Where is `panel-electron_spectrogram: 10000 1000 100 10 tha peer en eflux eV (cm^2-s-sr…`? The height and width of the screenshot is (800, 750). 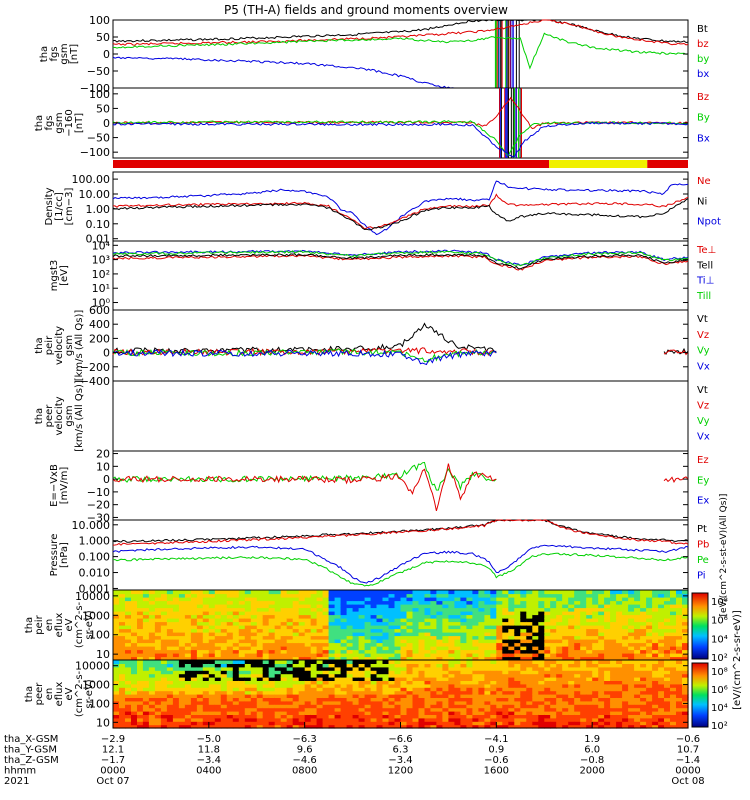
panel-electron_spectrogram: 10000 1000 100 10 tha peer en eflux eV (cm^2-s-sr… is located at coordinates (356, 694).